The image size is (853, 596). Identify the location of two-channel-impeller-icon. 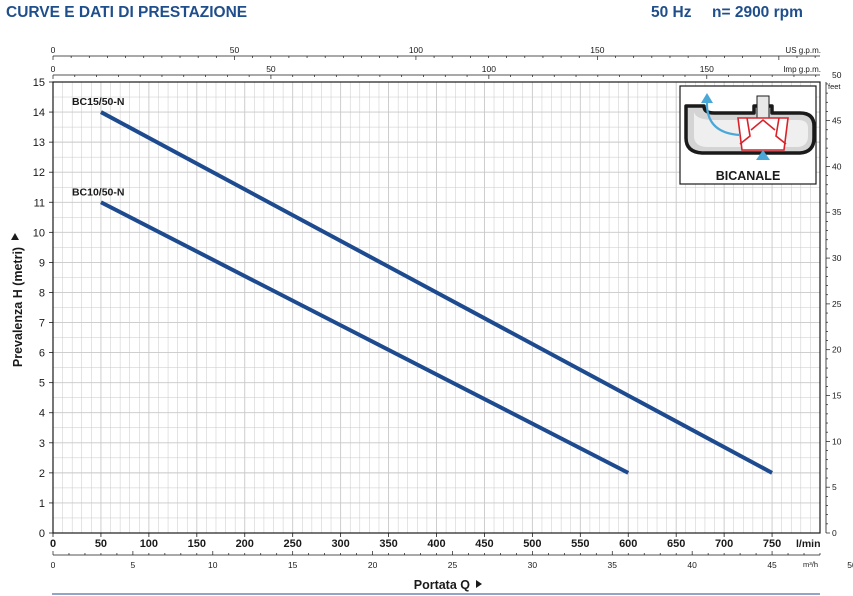
(750, 126).